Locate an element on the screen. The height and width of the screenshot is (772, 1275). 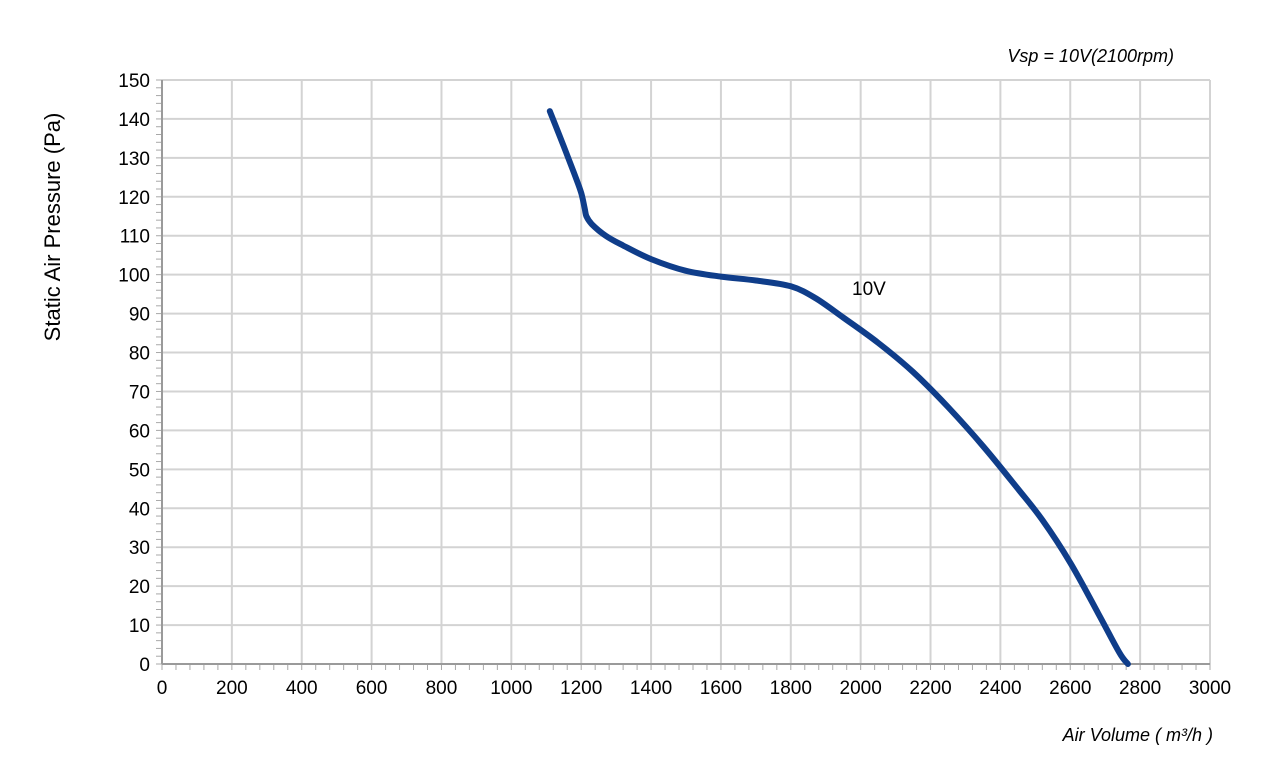
x-tick-label: 2000 is located at coordinates (861, 688).